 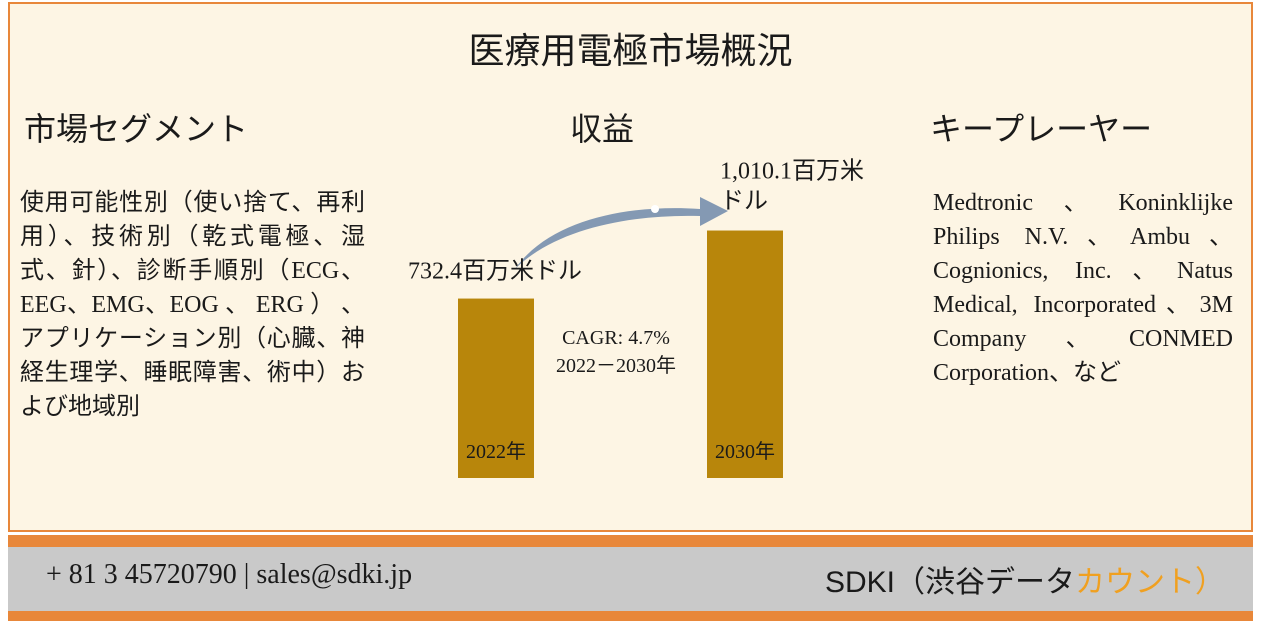 What do you see at coordinates (655, 209) in the screenshot?
I see `arrow-dot` at bounding box center [655, 209].